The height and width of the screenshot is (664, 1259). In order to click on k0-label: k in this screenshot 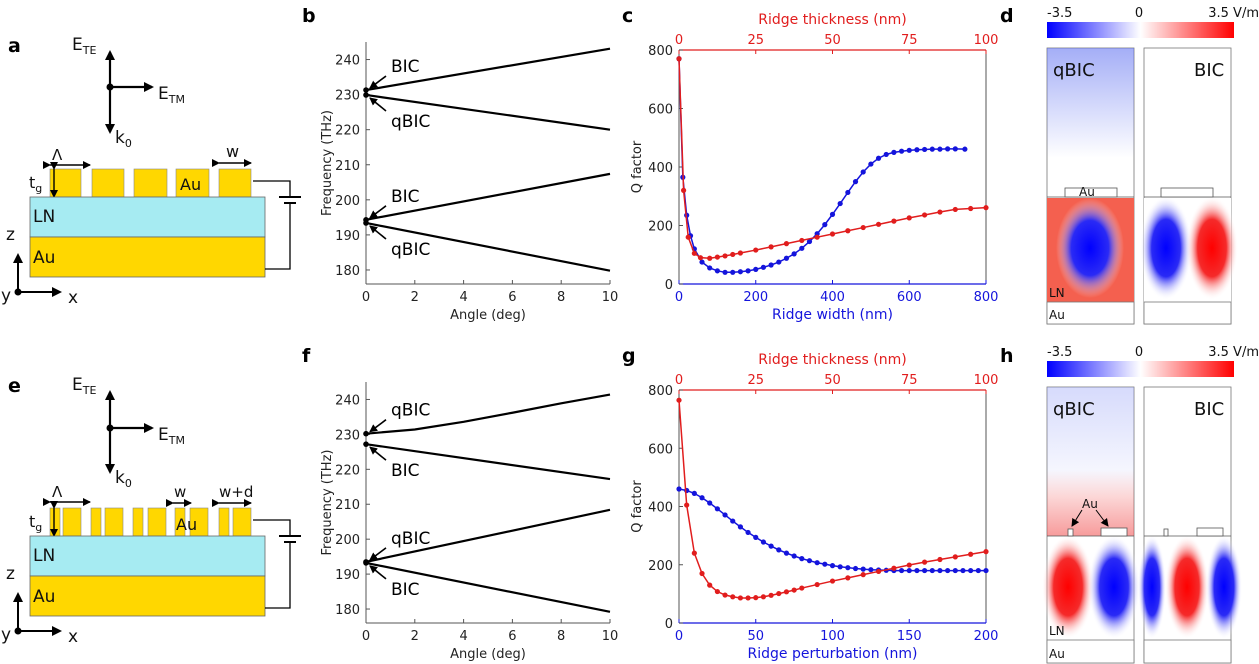, I will do `click(120, 138)`.